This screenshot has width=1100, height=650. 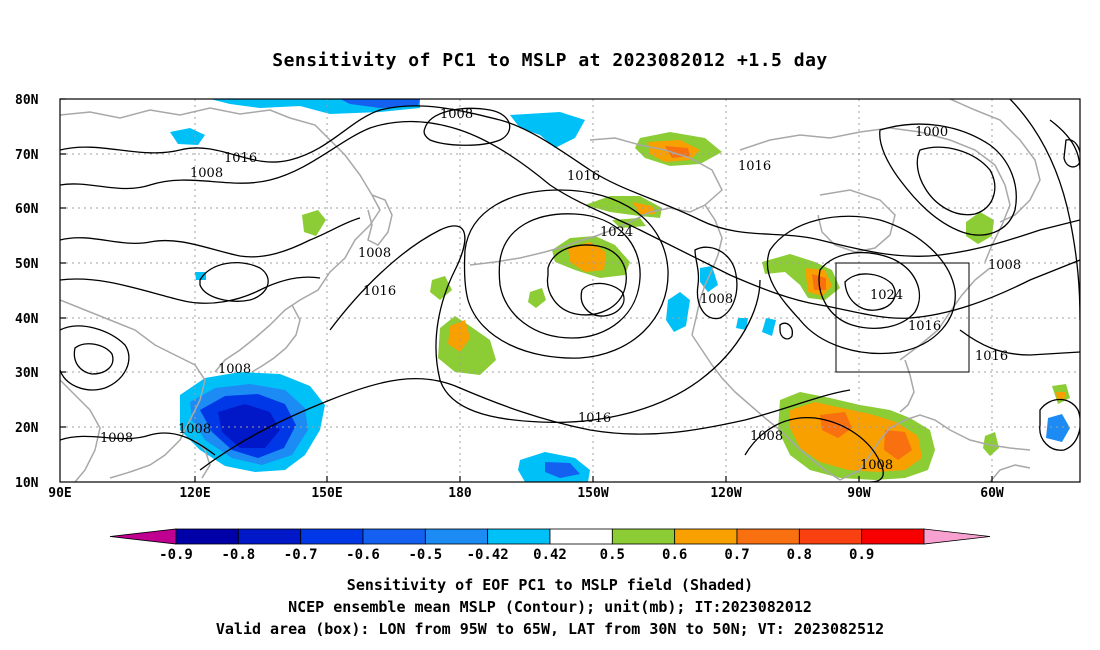 What do you see at coordinates (194, 493) in the screenshot?
I see `lon-label: 120E` at bounding box center [194, 493].